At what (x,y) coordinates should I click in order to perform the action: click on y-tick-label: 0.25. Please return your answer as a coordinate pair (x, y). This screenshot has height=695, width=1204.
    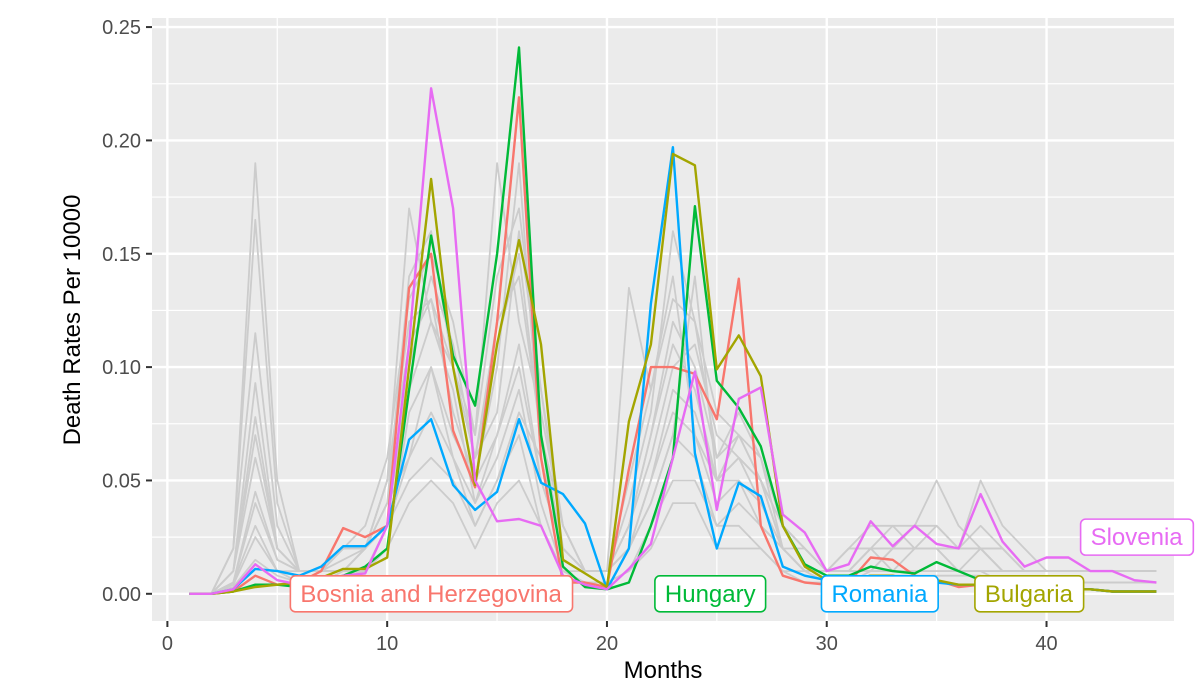
    Looking at the image, I should click on (121, 28).